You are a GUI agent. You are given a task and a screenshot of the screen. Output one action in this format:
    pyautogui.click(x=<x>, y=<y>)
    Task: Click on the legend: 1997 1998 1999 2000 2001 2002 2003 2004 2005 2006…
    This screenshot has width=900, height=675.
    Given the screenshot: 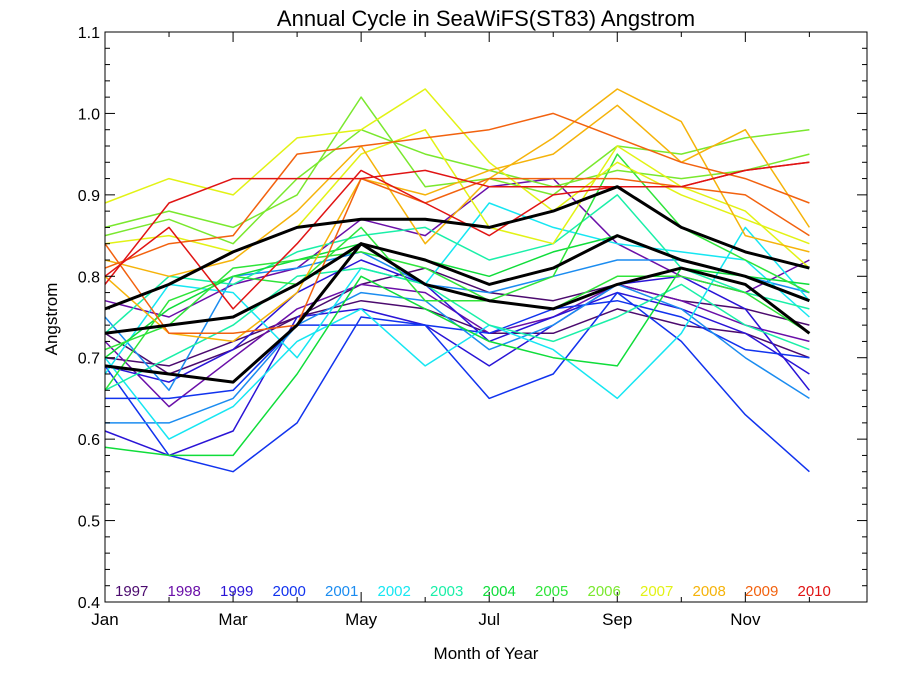 What is the action you would take?
    pyautogui.click(x=473, y=591)
    